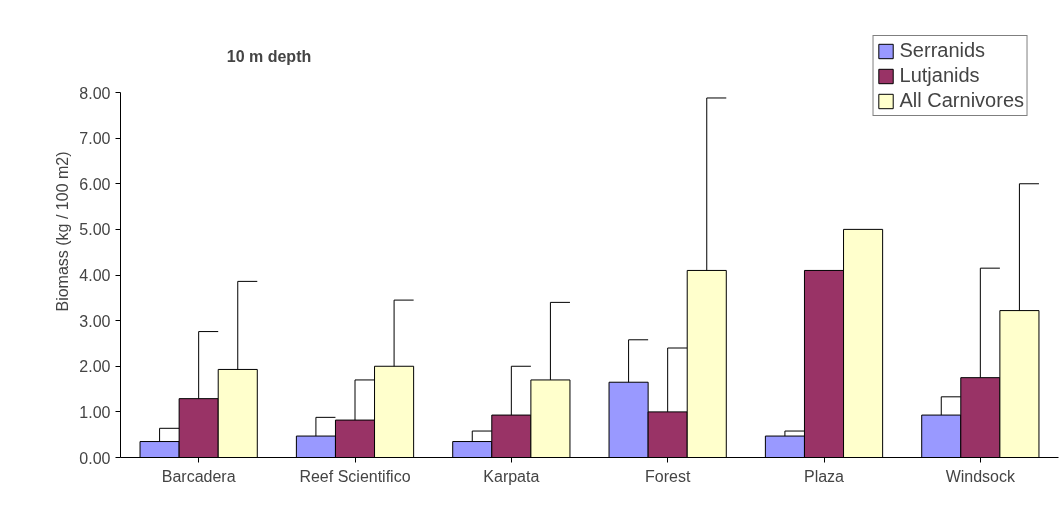 This screenshot has height=522, width=1063. I want to click on chart-title: 10 m depth, so click(269, 56).